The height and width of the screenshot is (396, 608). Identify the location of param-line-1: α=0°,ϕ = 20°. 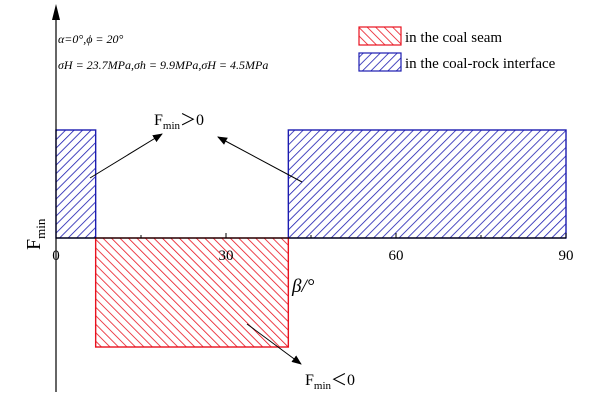
(91, 39).